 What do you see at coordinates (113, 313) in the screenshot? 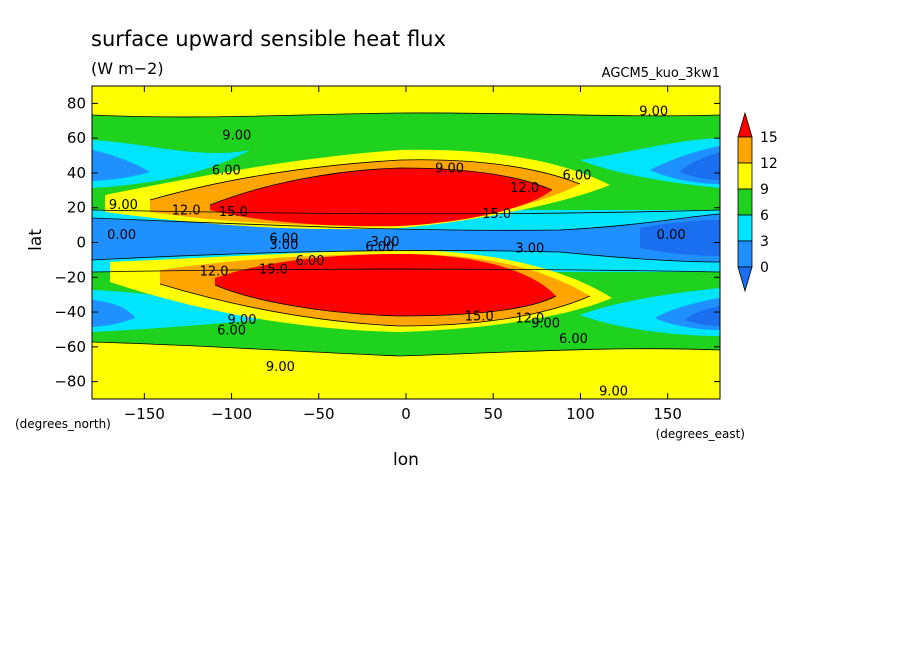
I see `contour-fill-0-3-sw` at bounding box center [113, 313].